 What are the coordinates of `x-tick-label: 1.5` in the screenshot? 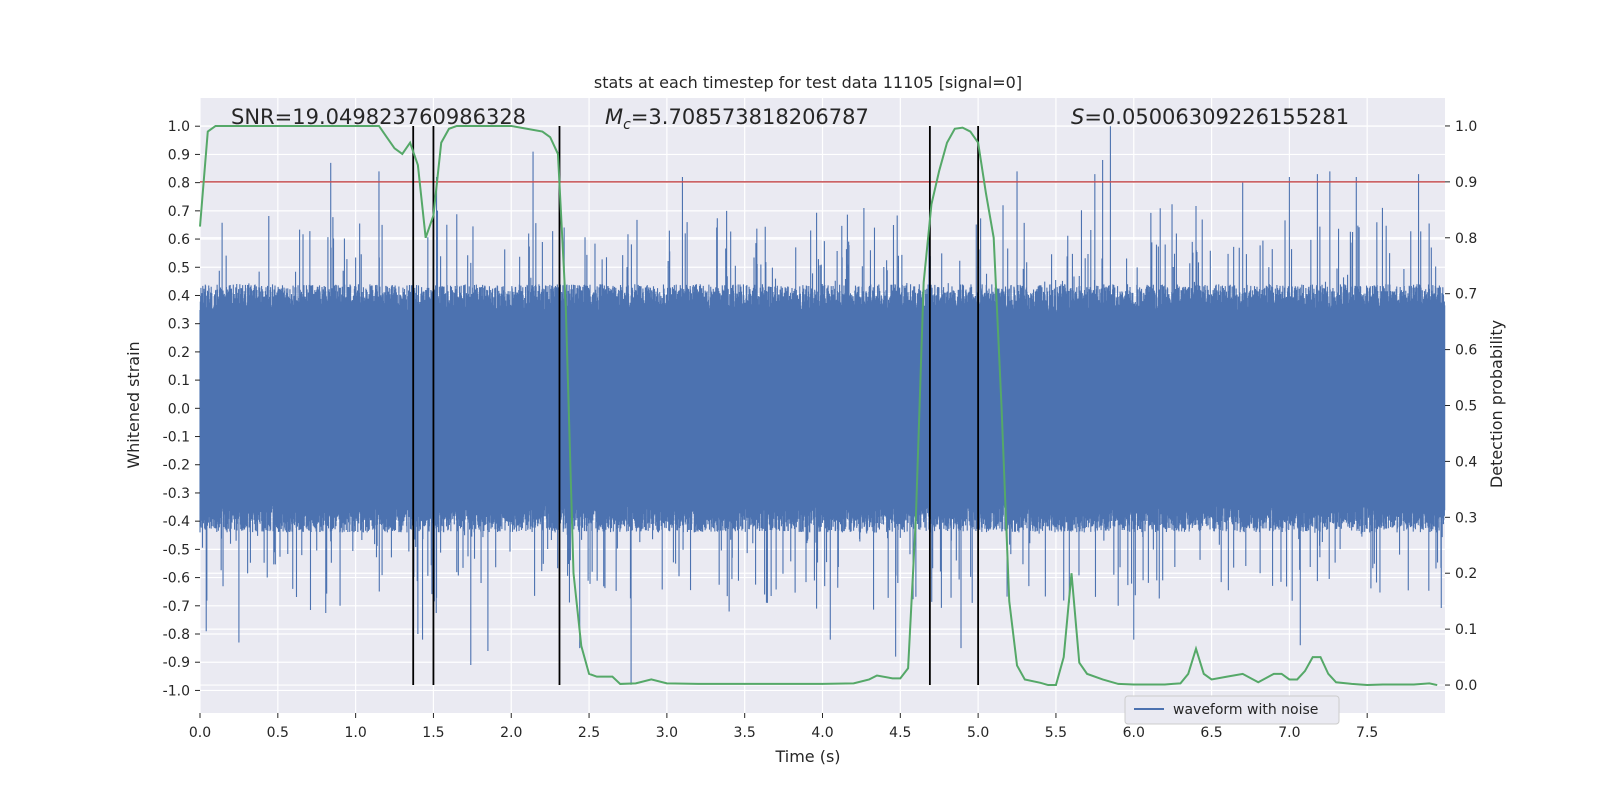 It's located at (433, 733).